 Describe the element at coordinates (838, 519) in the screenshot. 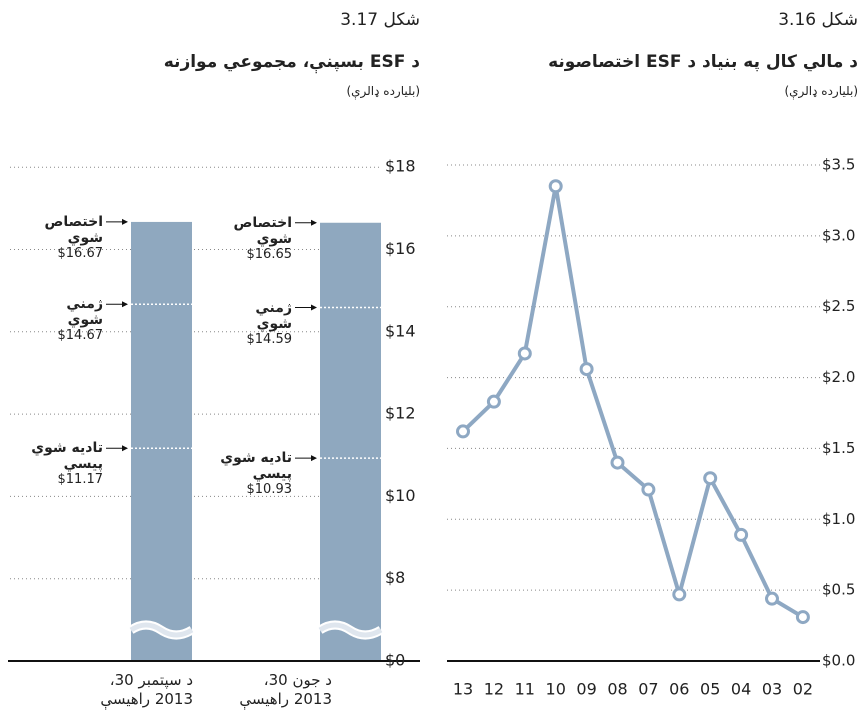

I see `y-tick-label: $1.0` at that location.